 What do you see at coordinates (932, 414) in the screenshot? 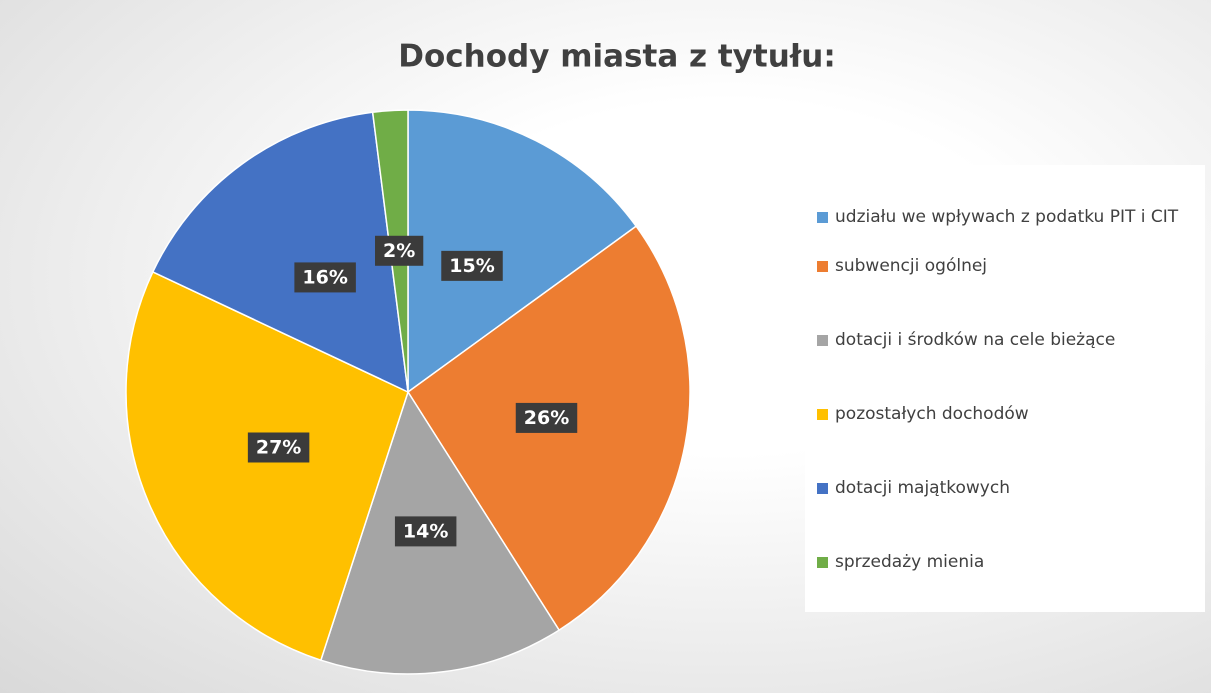
I see `legend-label: pozostałych dochodów` at bounding box center [932, 414].